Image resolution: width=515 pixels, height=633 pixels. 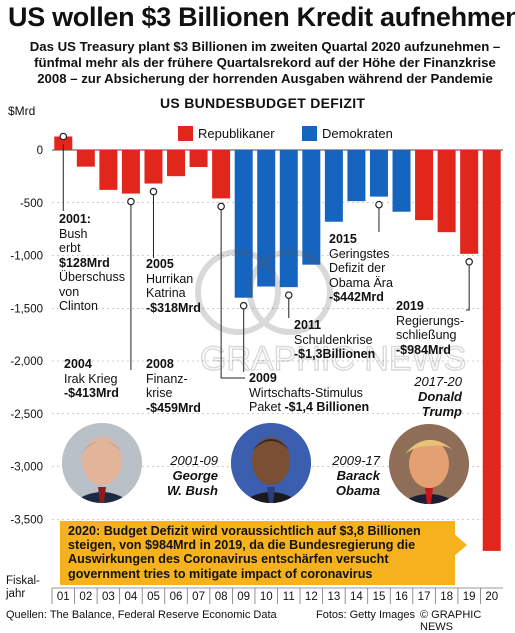 What do you see at coordinates (469, 262) in the screenshot?
I see `leader-2019-dot` at bounding box center [469, 262].